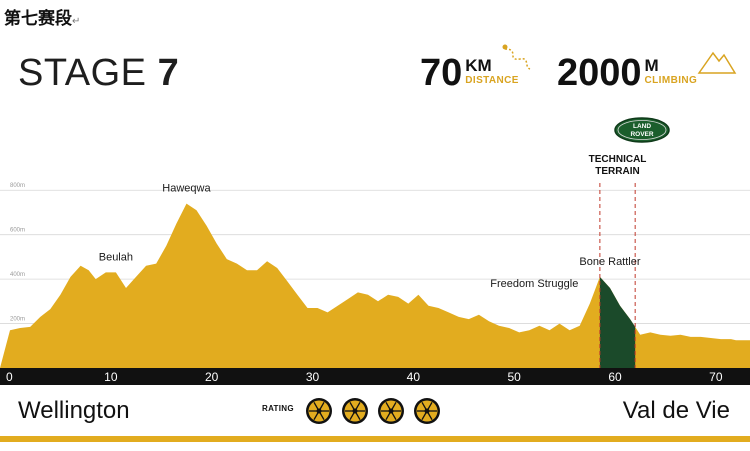 The height and width of the screenshot is (451, 750). What do you see at coordinates (617, 171) in the screenshot?
I see `technical-terrain-label-line2: TERRAIN` at bounding box center [617, 171].